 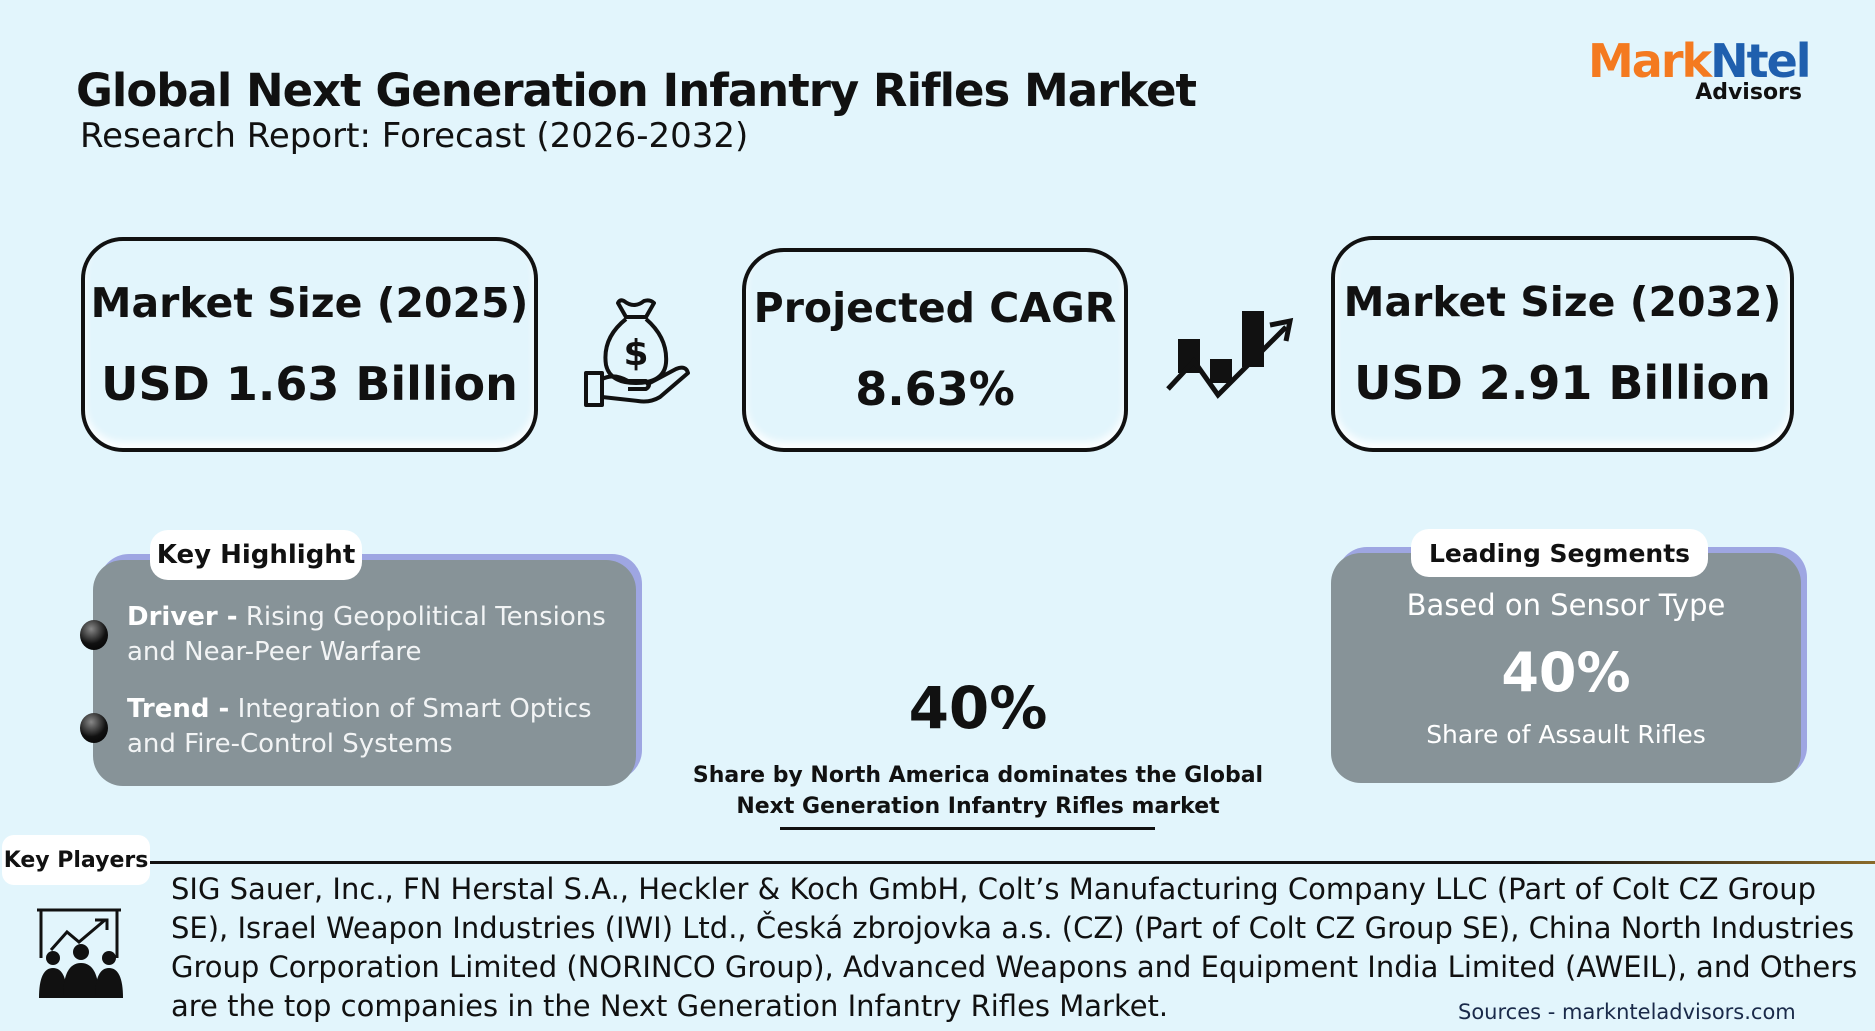 What do you see at coordinates (1562, 383) in the screenshot?
I see `stat-value: USD 2.91 Billion` at bounding box center [1562, 383].